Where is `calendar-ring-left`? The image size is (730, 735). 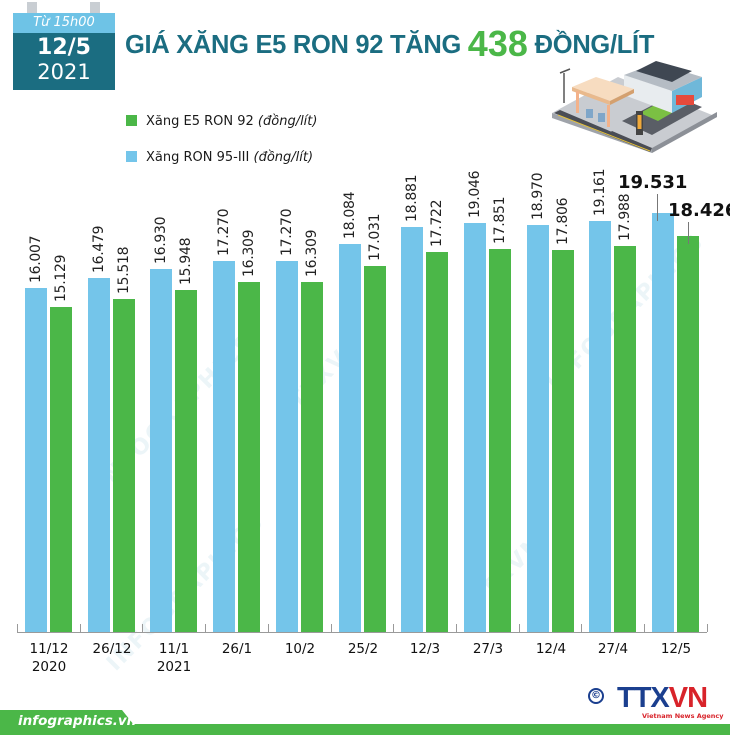 calendar-ring-left is located at coordinates (32, 8).